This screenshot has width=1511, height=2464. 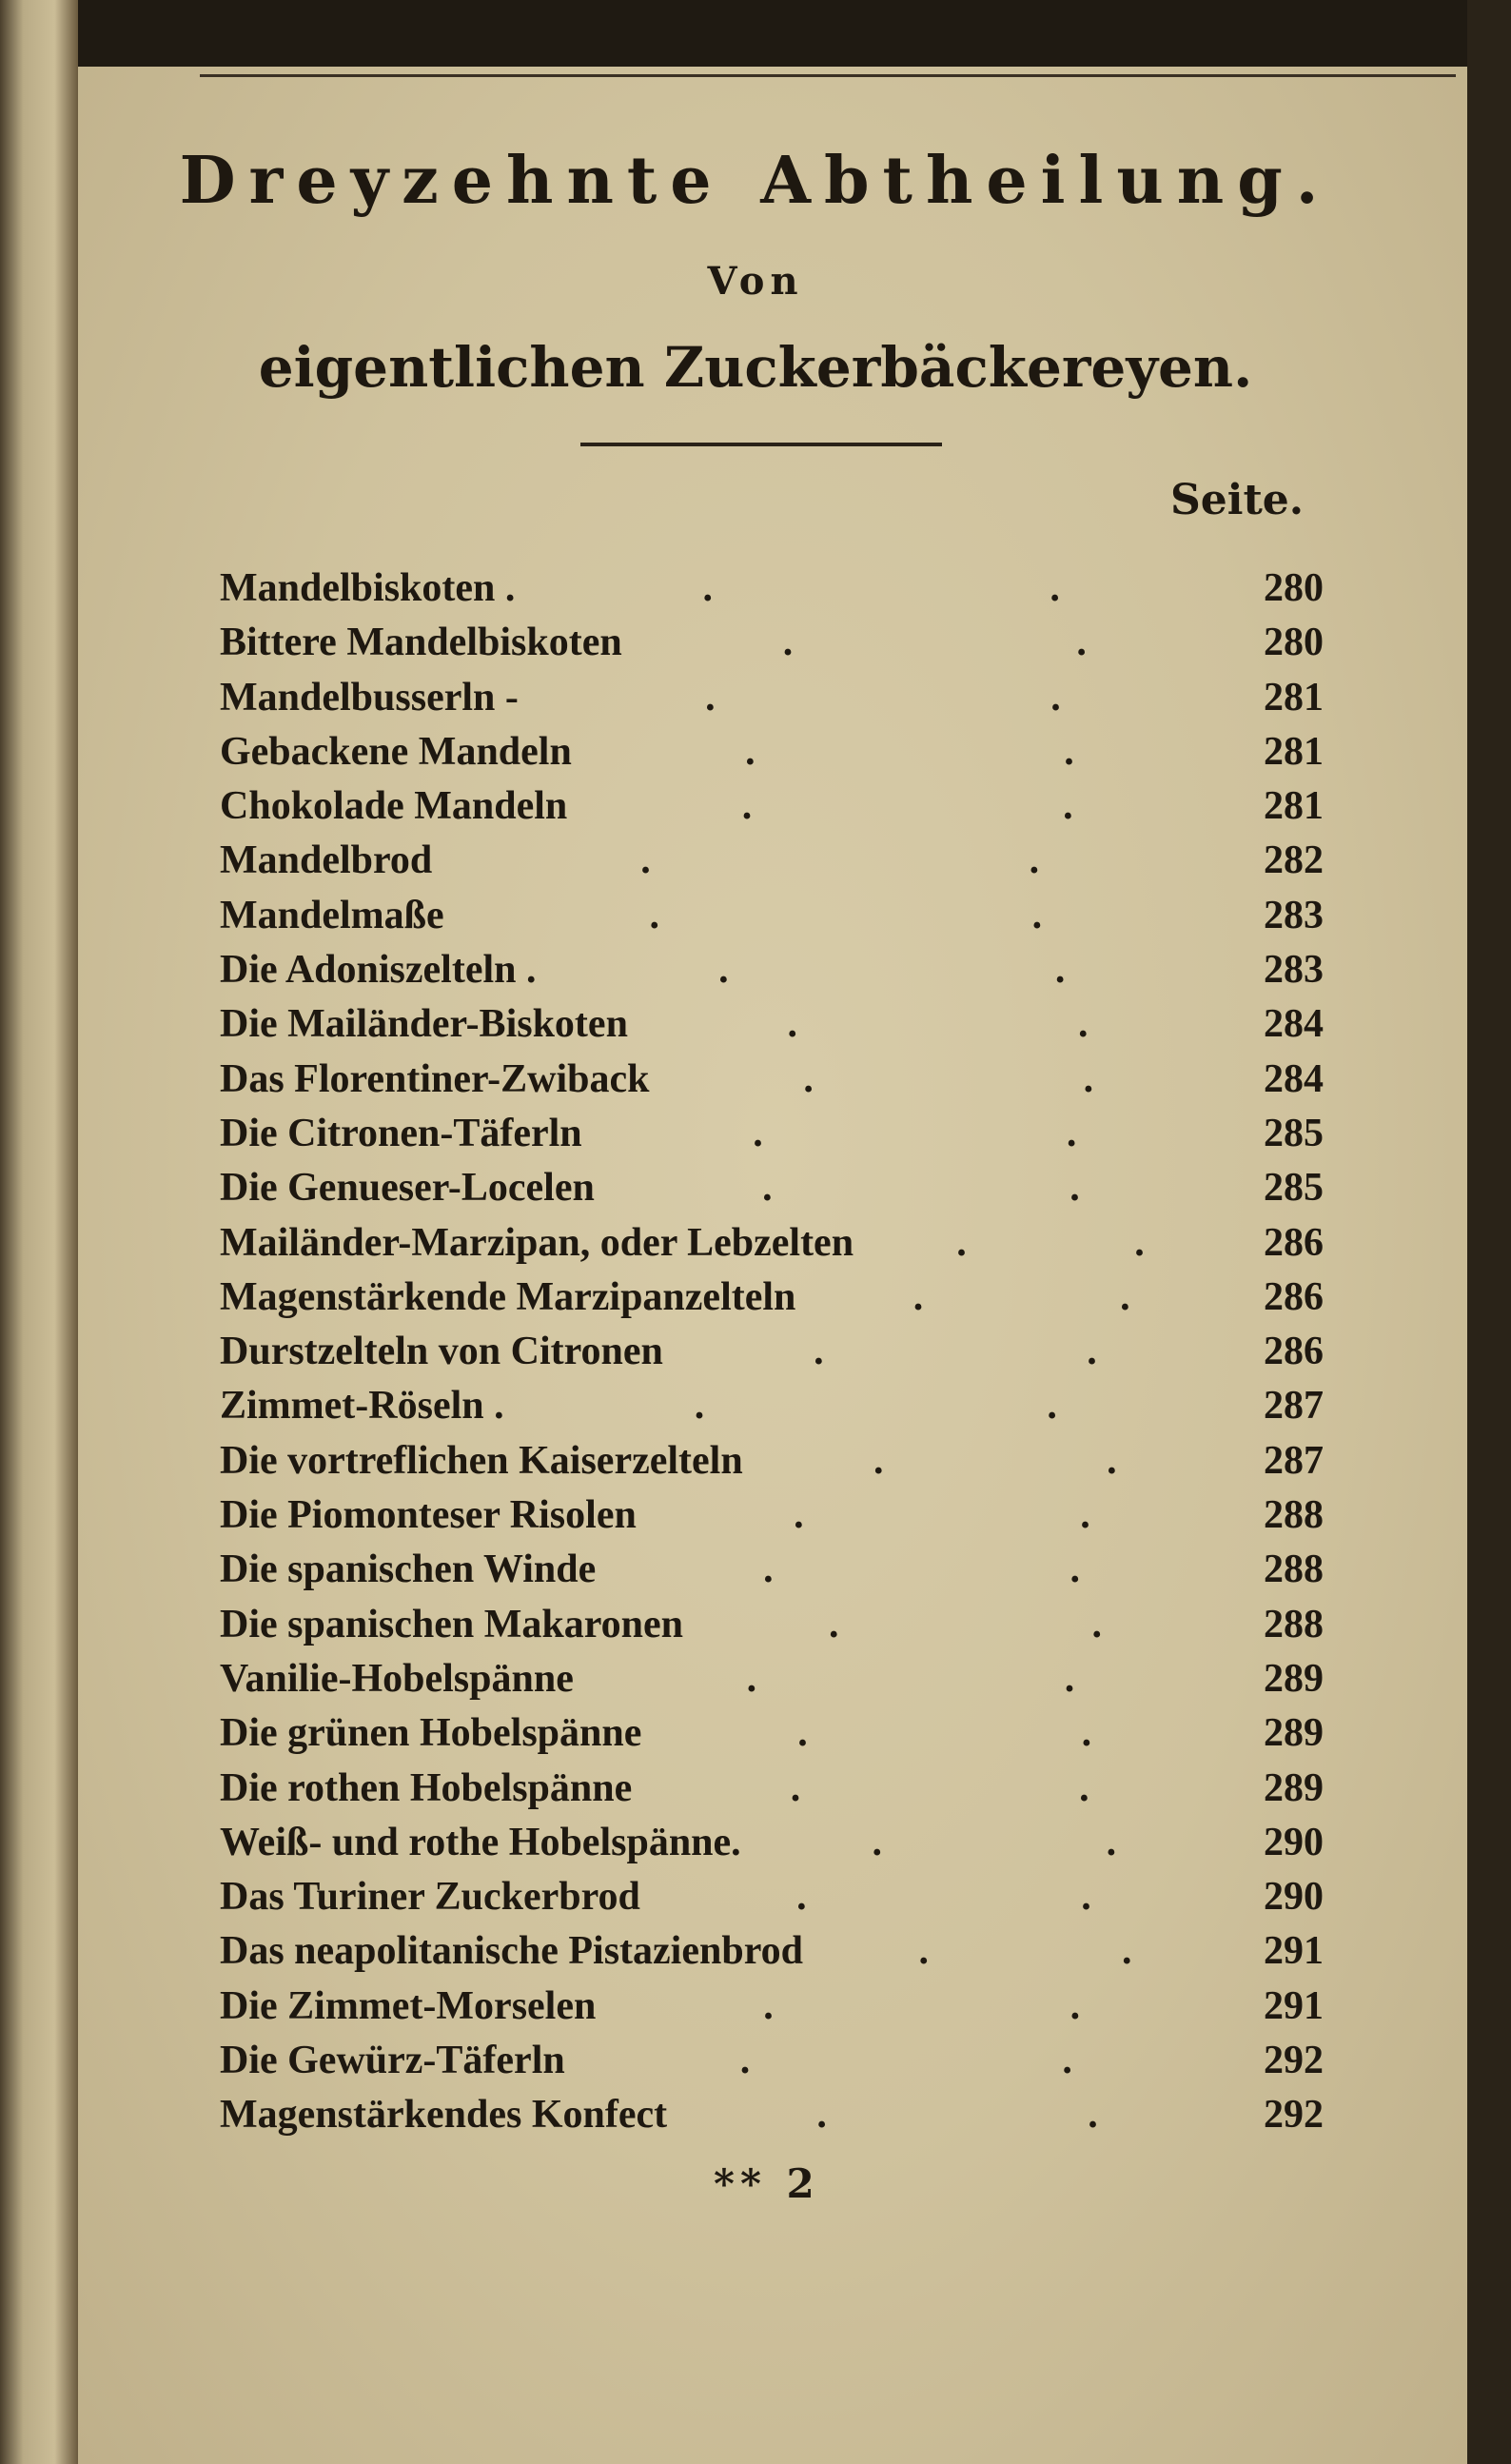 What do you see at coordinates (326, 860) in the screenshot?
I see `entry-title: Mandelbrod` at bounding box center [326, 860].